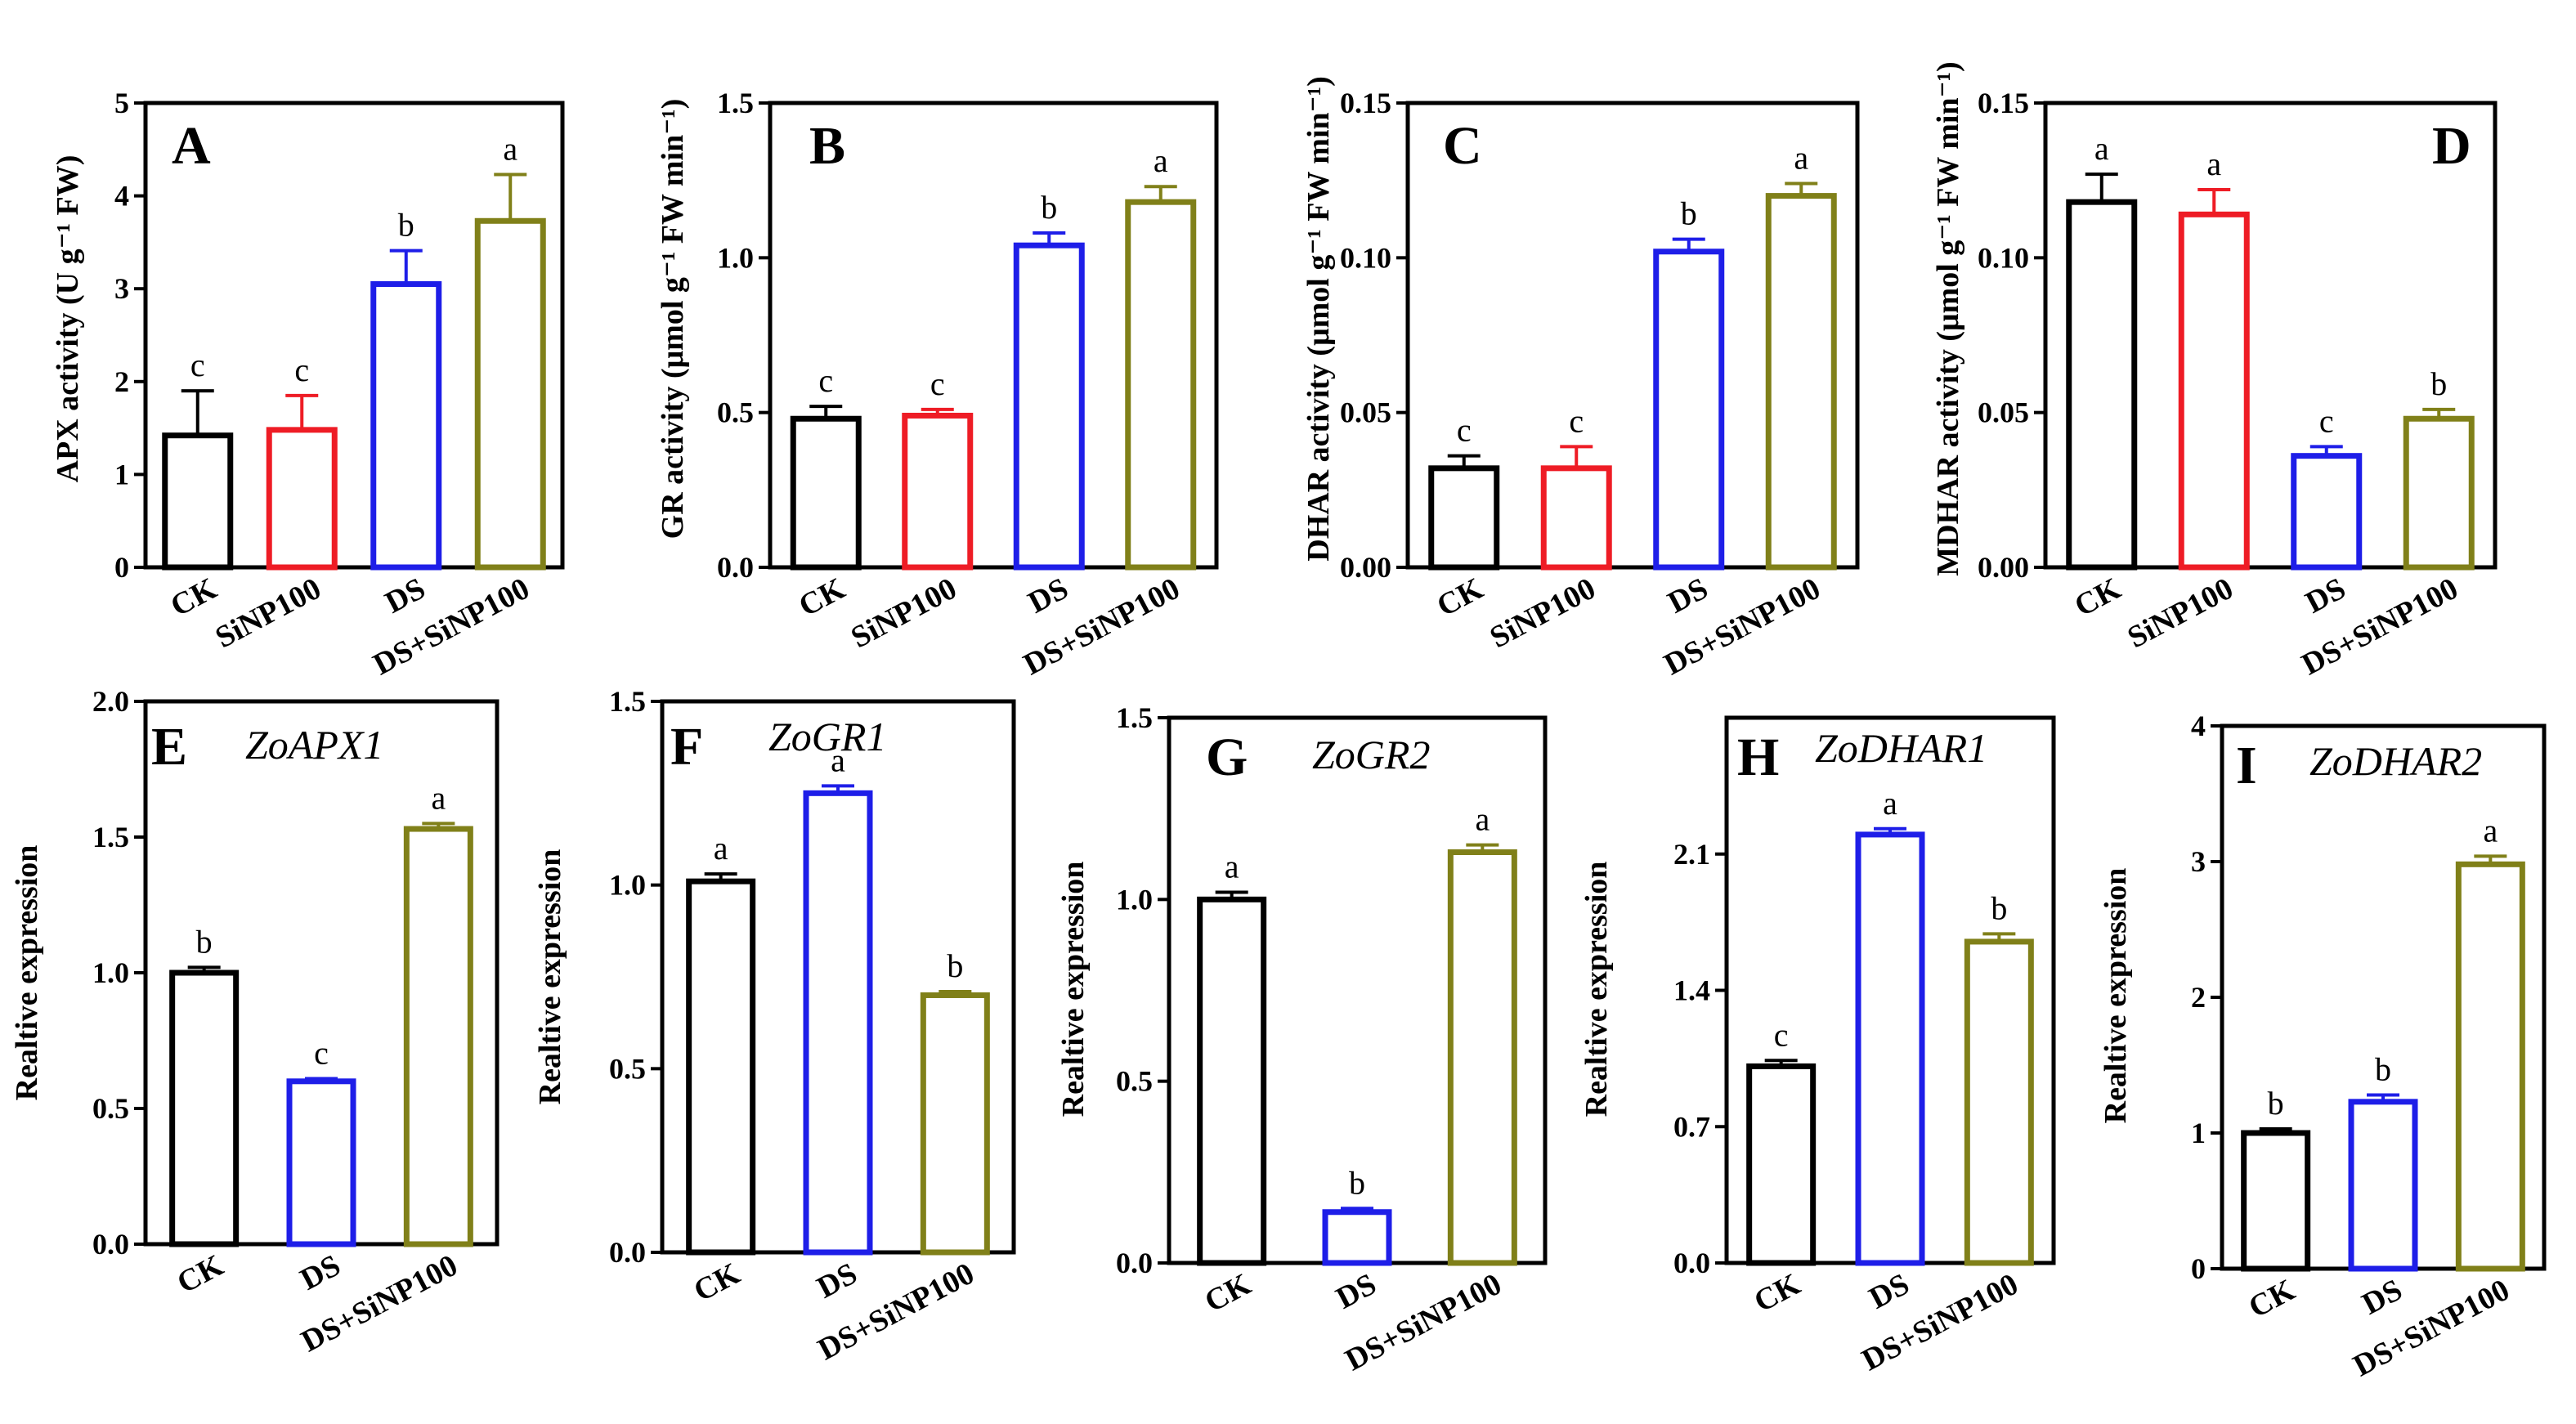 The height and width of the screenshot is (1424, 2576). I want to click on y-axis-label: GR activity (μmol g⁻¹ FW min⁻¹), so click(673, 319).